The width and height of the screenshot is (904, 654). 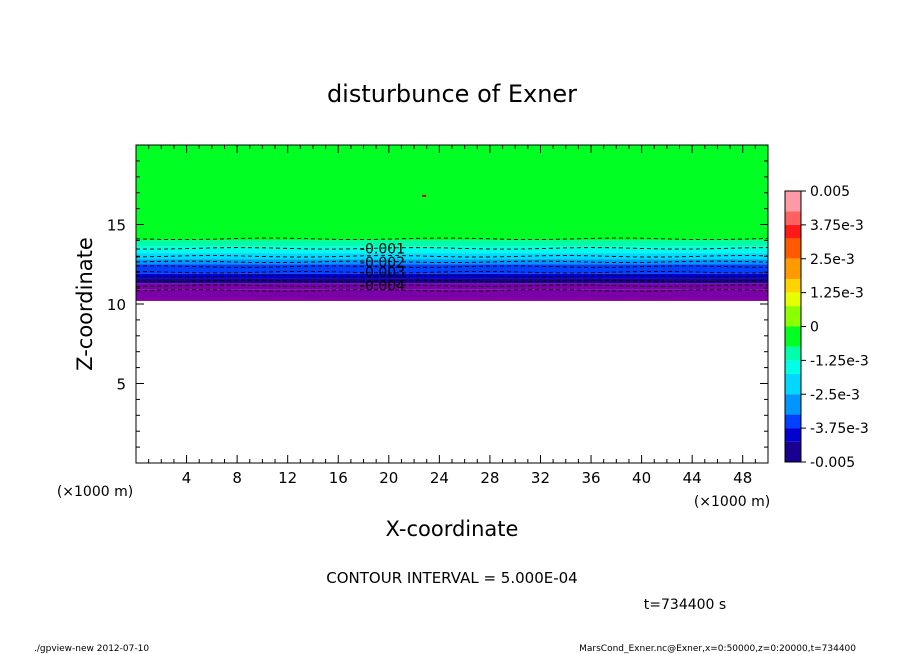 I want to click on x-tick-label: 28, so click(x=489, y=478).